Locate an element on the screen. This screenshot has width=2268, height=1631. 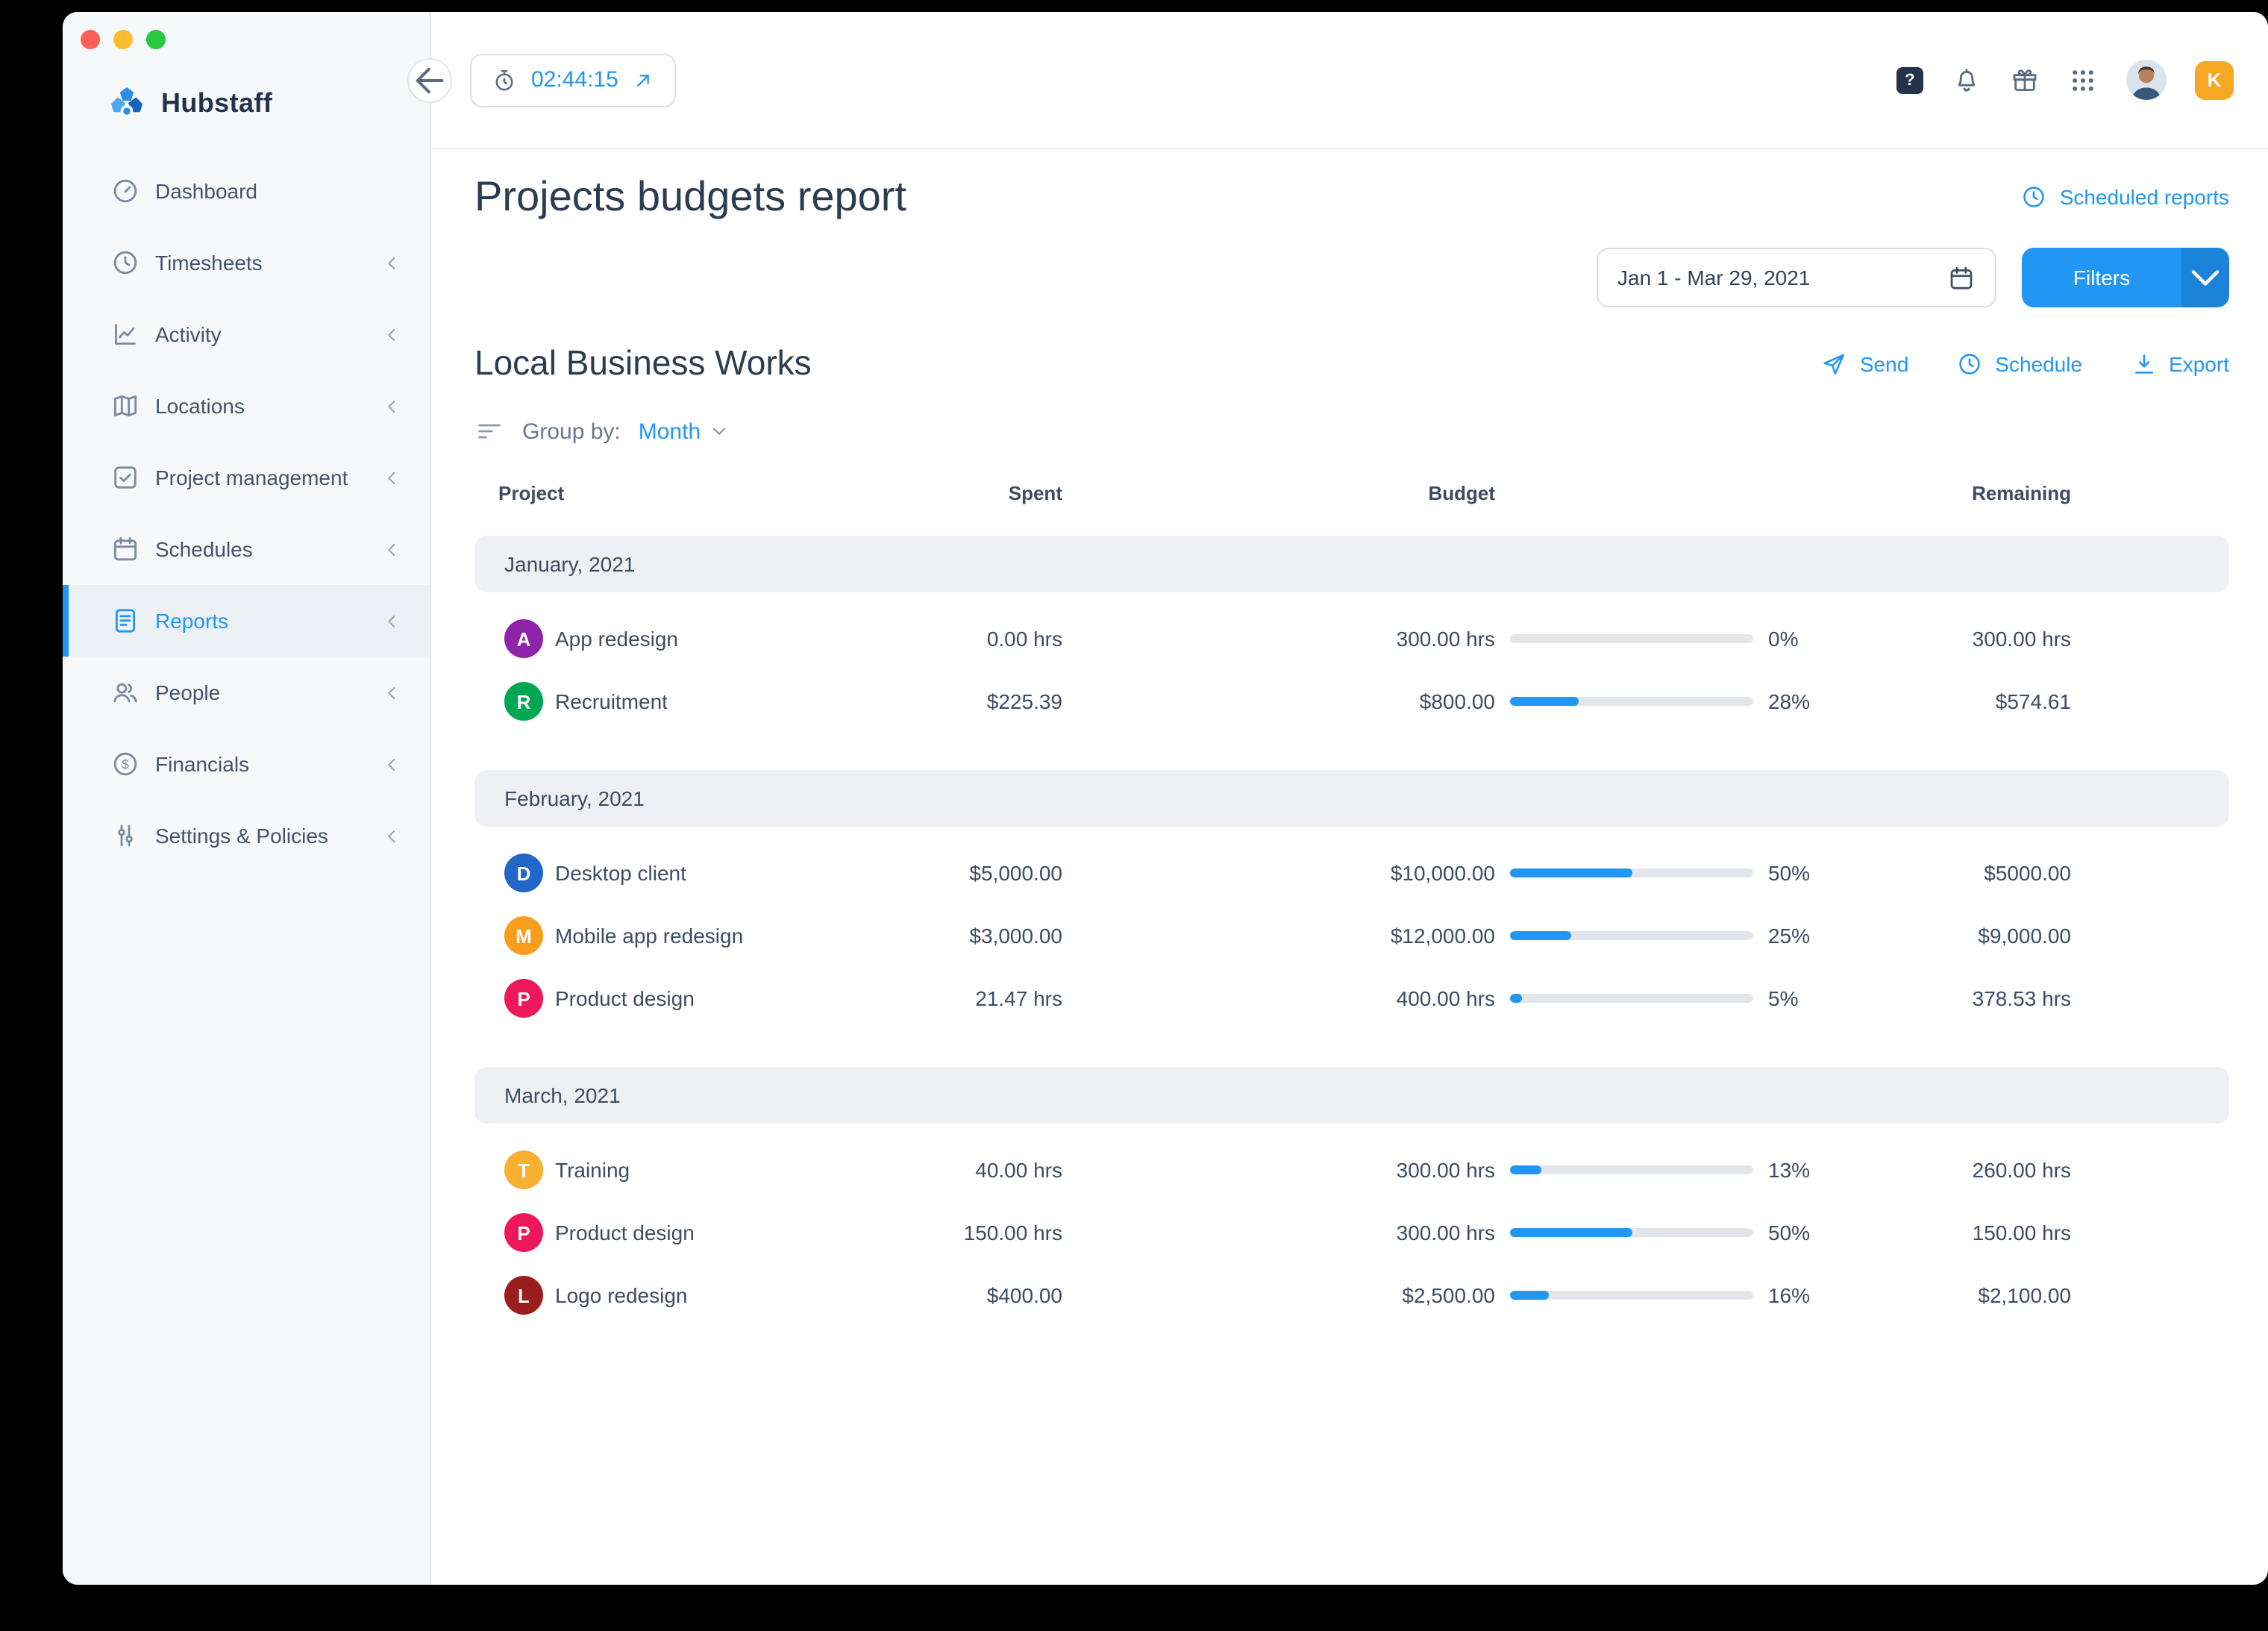
minimize-window-button is located at coordinates (123, 39).